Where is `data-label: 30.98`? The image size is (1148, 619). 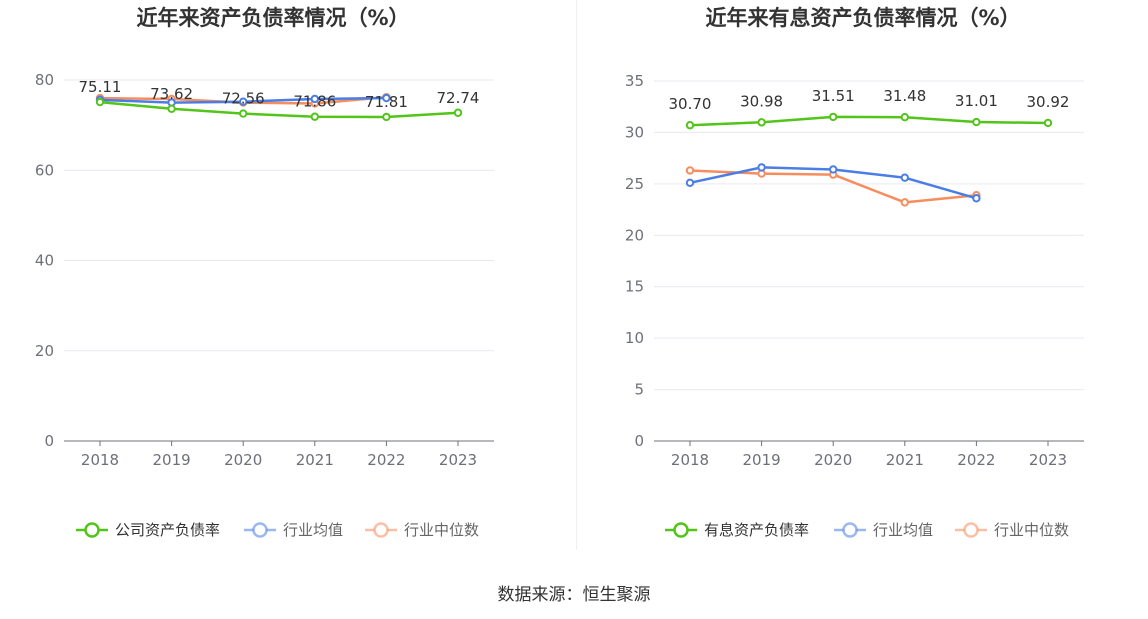 data-label: 30.98 is located at coordinates (761, 101).